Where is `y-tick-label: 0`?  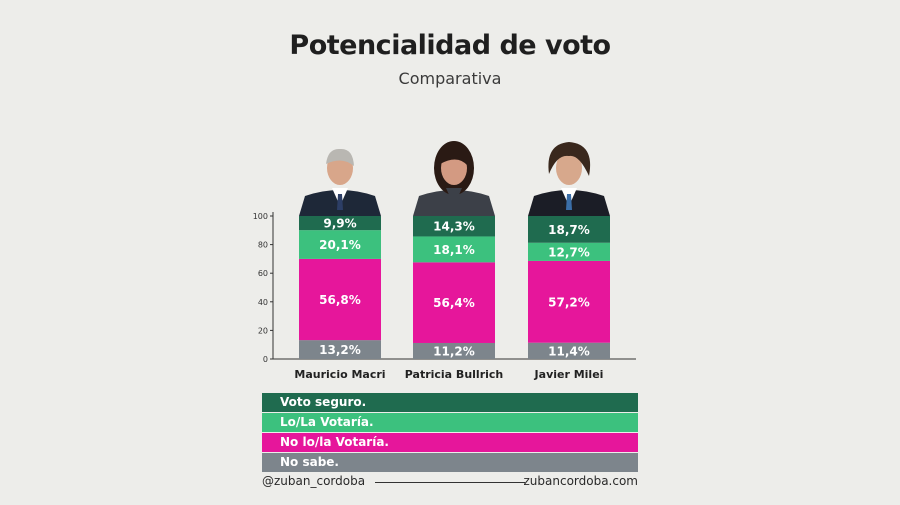 y-tick-label: 0 is located at coordinates (265, 359).